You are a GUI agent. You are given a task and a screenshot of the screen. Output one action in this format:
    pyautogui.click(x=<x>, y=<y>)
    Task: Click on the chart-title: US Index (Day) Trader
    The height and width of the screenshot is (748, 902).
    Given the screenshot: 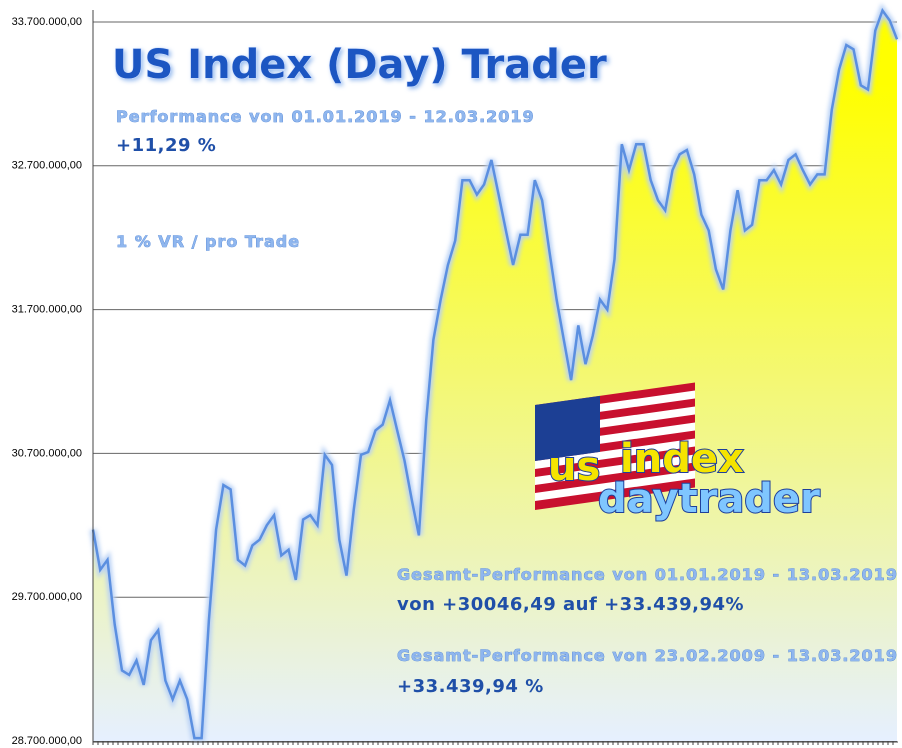 What is the action you would take?
    pyautogui.click(x=359, y=65)
    